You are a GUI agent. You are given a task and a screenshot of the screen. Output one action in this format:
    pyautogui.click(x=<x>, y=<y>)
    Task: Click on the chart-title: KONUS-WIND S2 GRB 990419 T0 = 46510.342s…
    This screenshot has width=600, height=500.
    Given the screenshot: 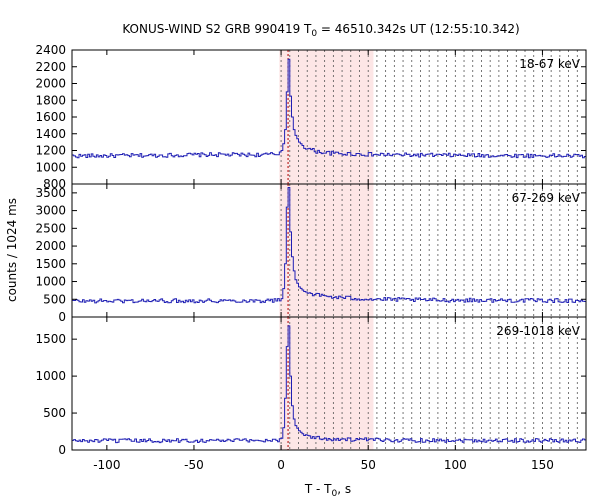 What is the action you would take?
    pyautogui.click(x=320, y=30)
    